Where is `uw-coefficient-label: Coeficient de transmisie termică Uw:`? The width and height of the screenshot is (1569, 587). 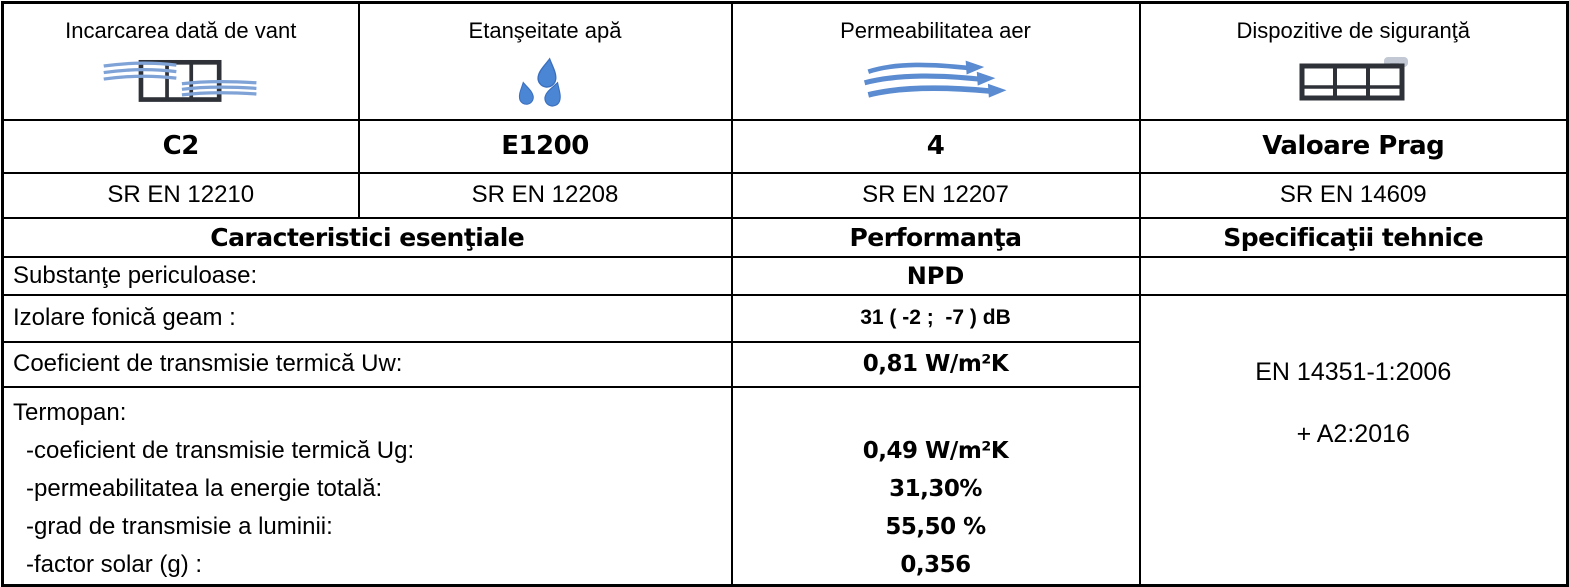
uw-coefficient-label: Coeficient de transmisie termică Uw: is located at coordinates (367, 364).